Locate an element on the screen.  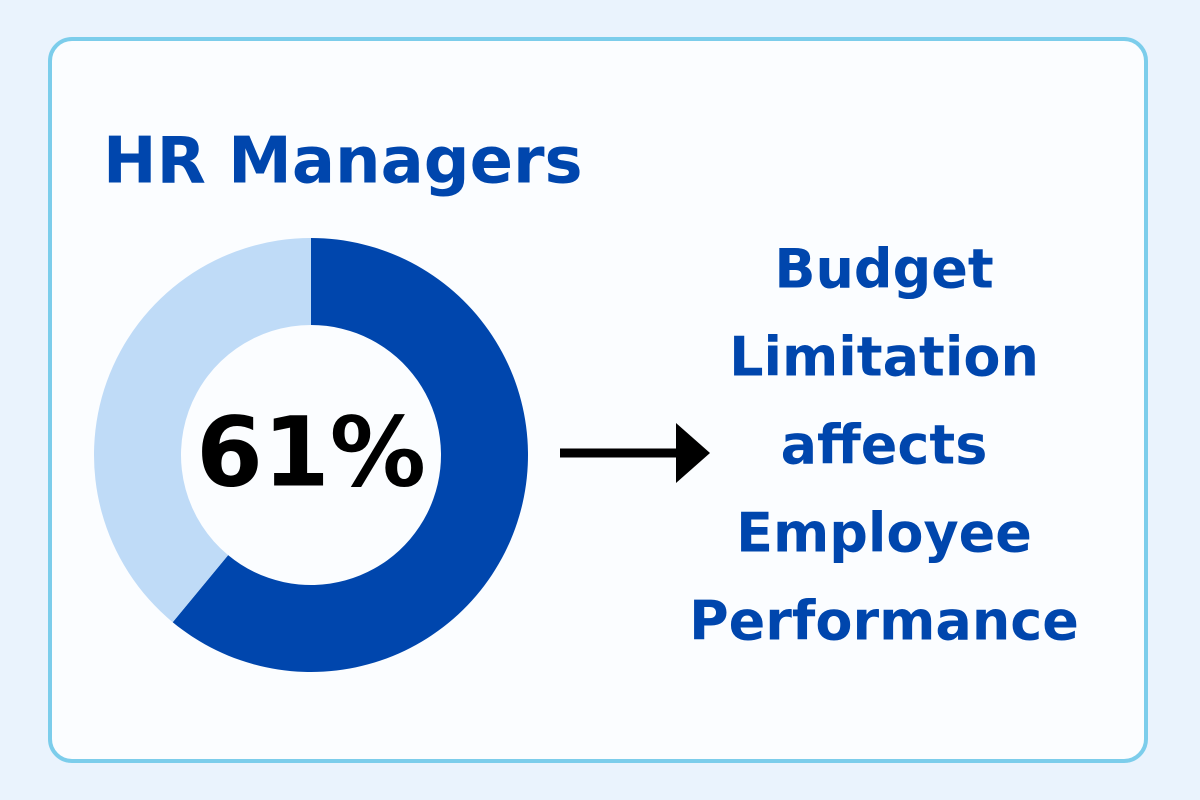
annotation-line: Employee is located at coordinates (884, 533).